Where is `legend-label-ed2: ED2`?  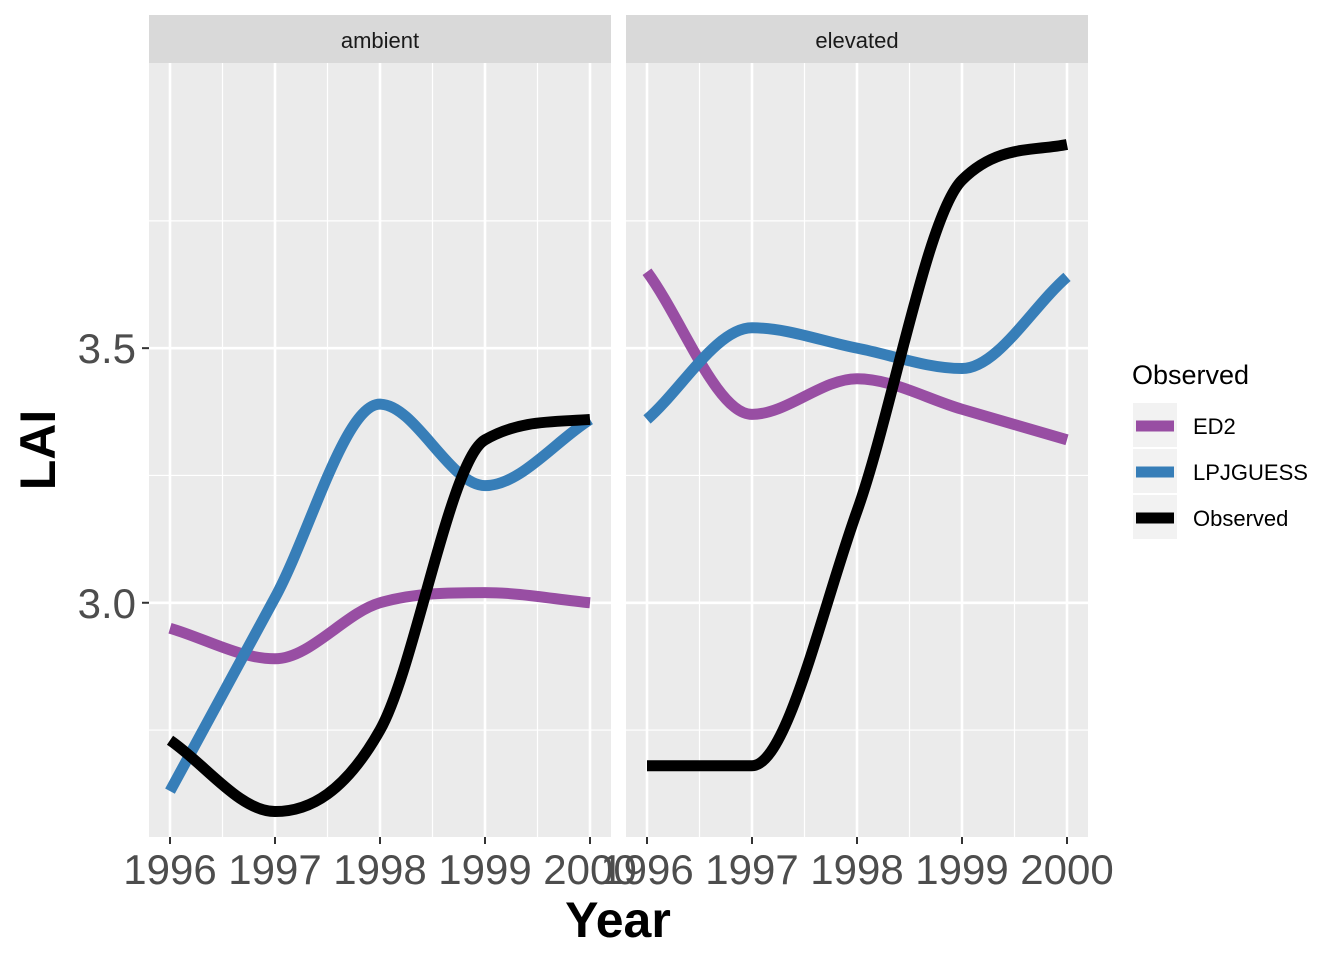 legend-label-ed2: ED2 is located at coordinates (1214, 426).